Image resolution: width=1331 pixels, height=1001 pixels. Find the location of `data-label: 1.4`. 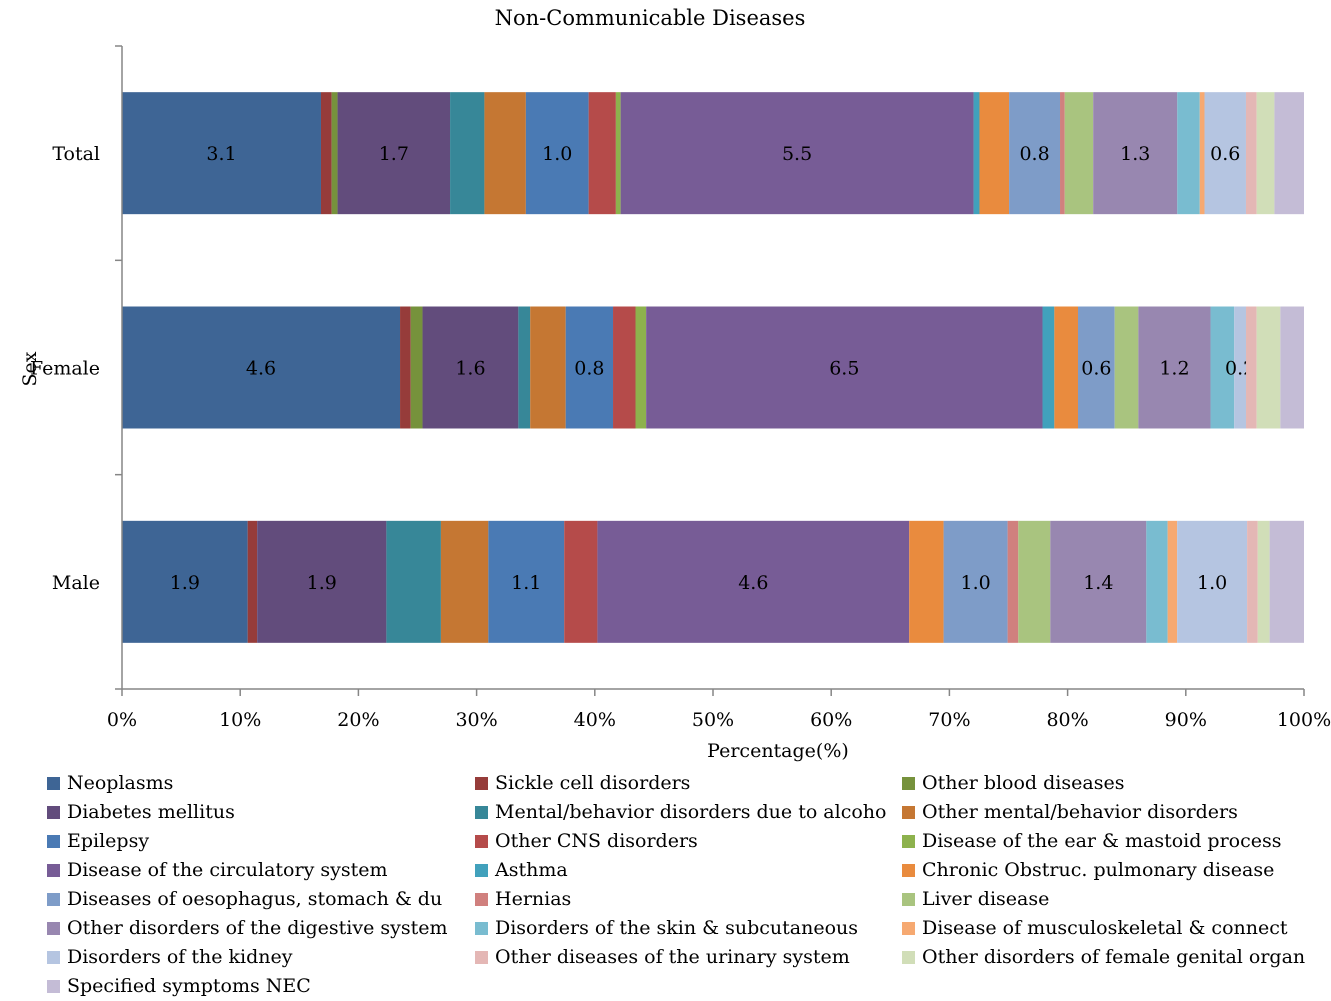

data-label: 1.4 is located at coordinates (1098, 583).